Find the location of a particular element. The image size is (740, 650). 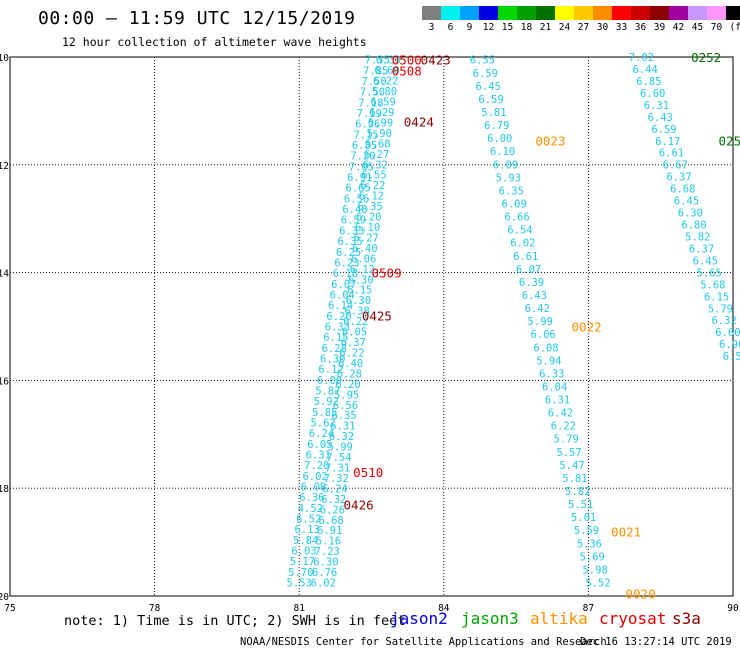

color-scale-label: 45 is located at coordinates (697, 27).